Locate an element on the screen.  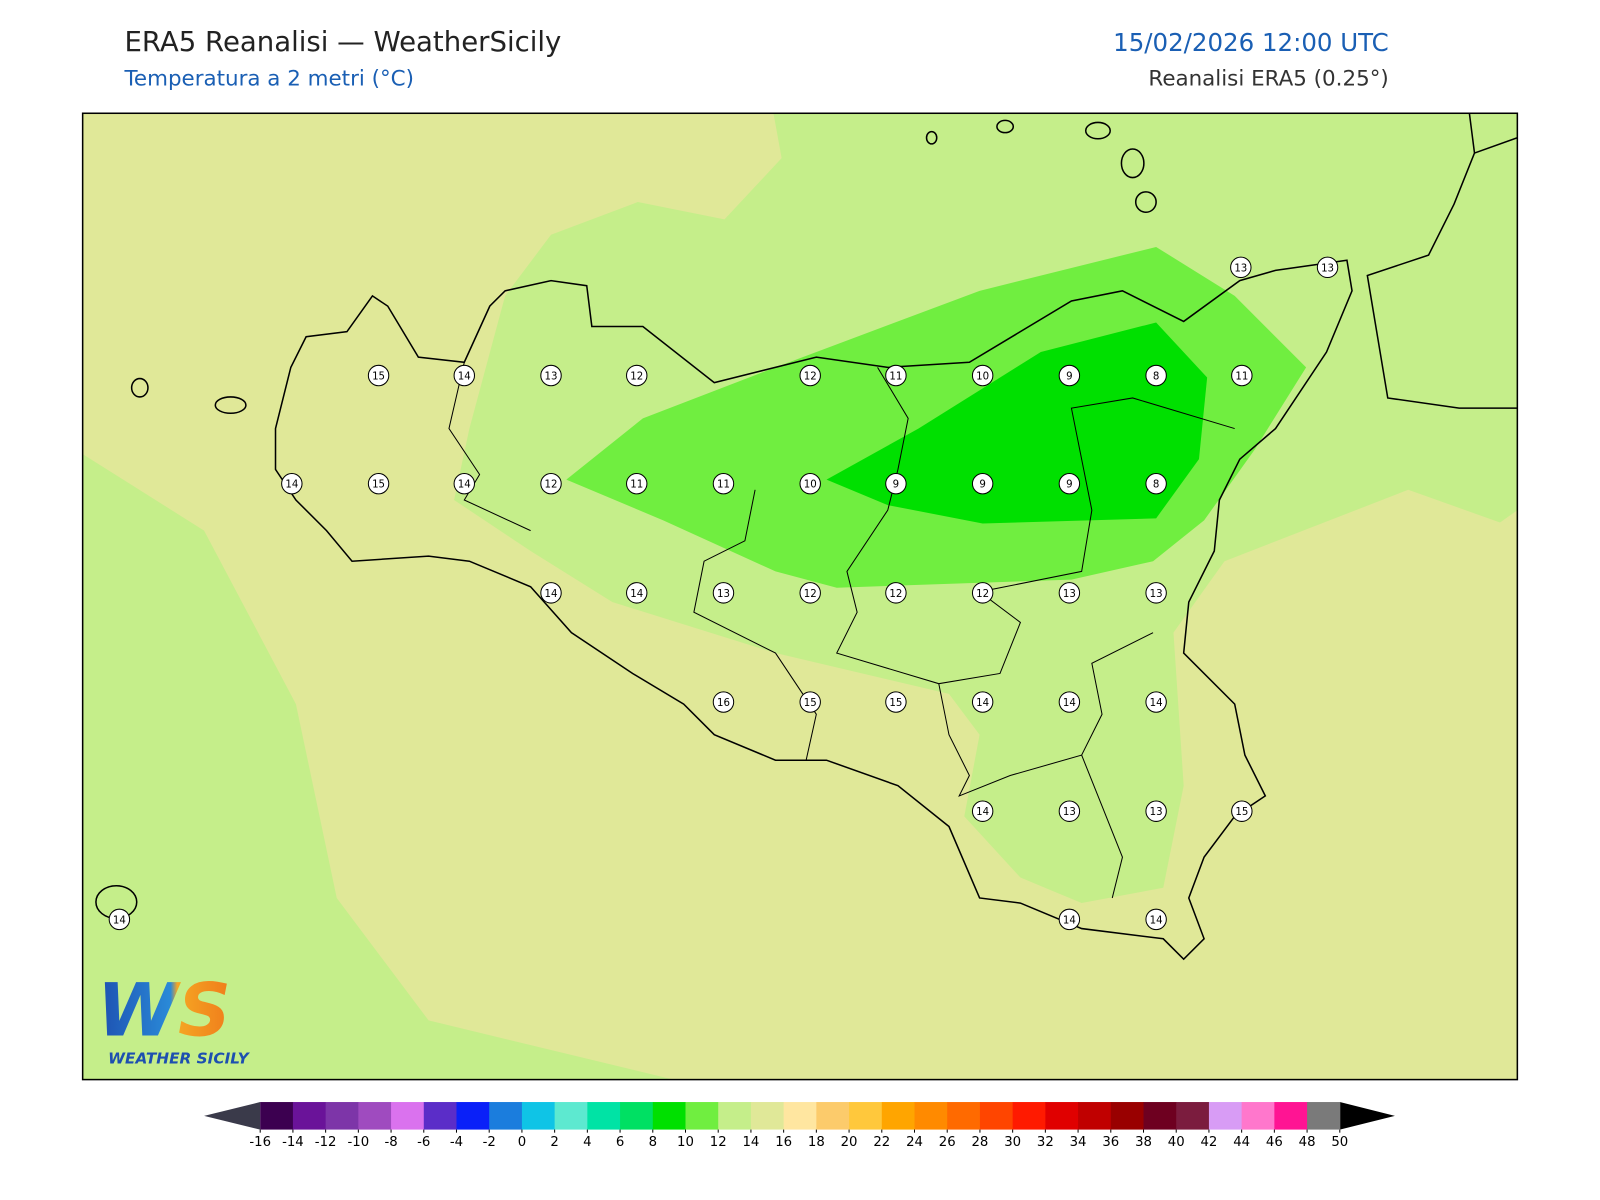
colorbar-tick-label: 10 is located at coordinates (685, 1142).